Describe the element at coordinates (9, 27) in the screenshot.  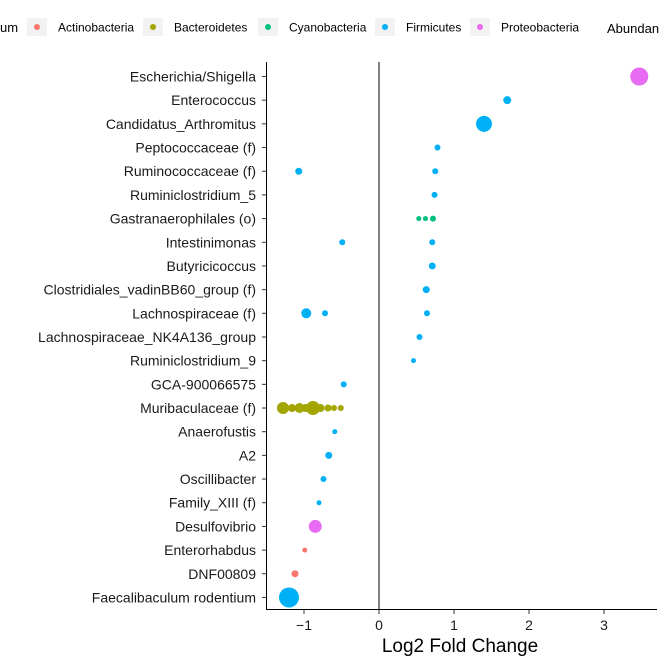
I see `legend-title-fragment: um` at that location.